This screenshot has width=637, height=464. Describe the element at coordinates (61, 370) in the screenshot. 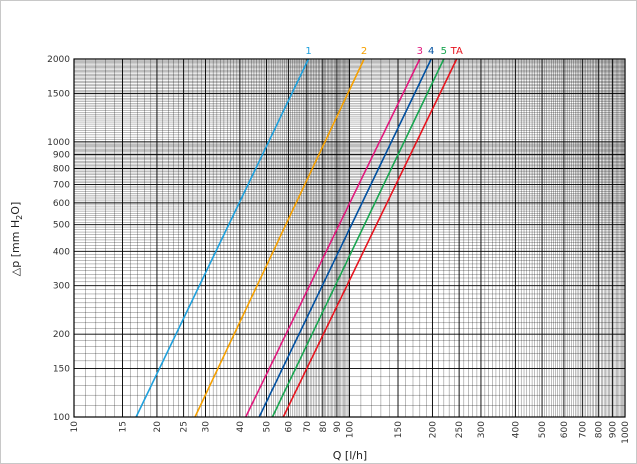

I see `y-tick-label: 150` at that location.